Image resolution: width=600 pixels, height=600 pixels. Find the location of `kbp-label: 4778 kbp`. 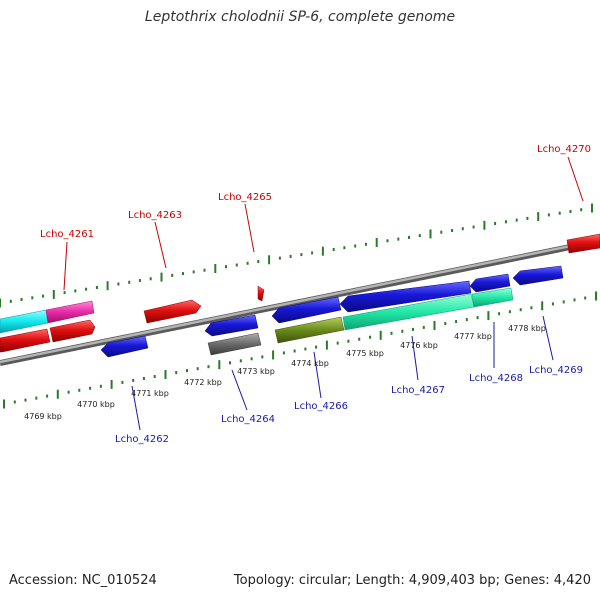

kbp-label: 4778 kbp is located at coordinates (527, 328).